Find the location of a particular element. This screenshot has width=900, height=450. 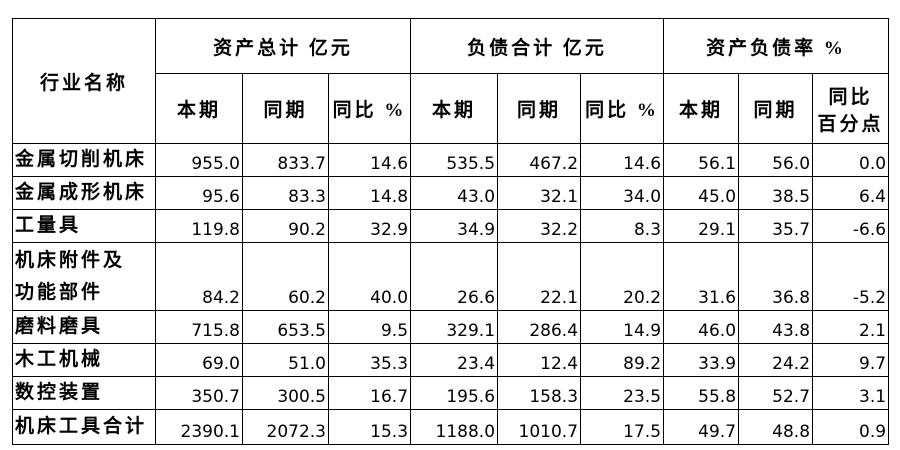

text-line: 功能部件 is located at coordinates (59, 292).